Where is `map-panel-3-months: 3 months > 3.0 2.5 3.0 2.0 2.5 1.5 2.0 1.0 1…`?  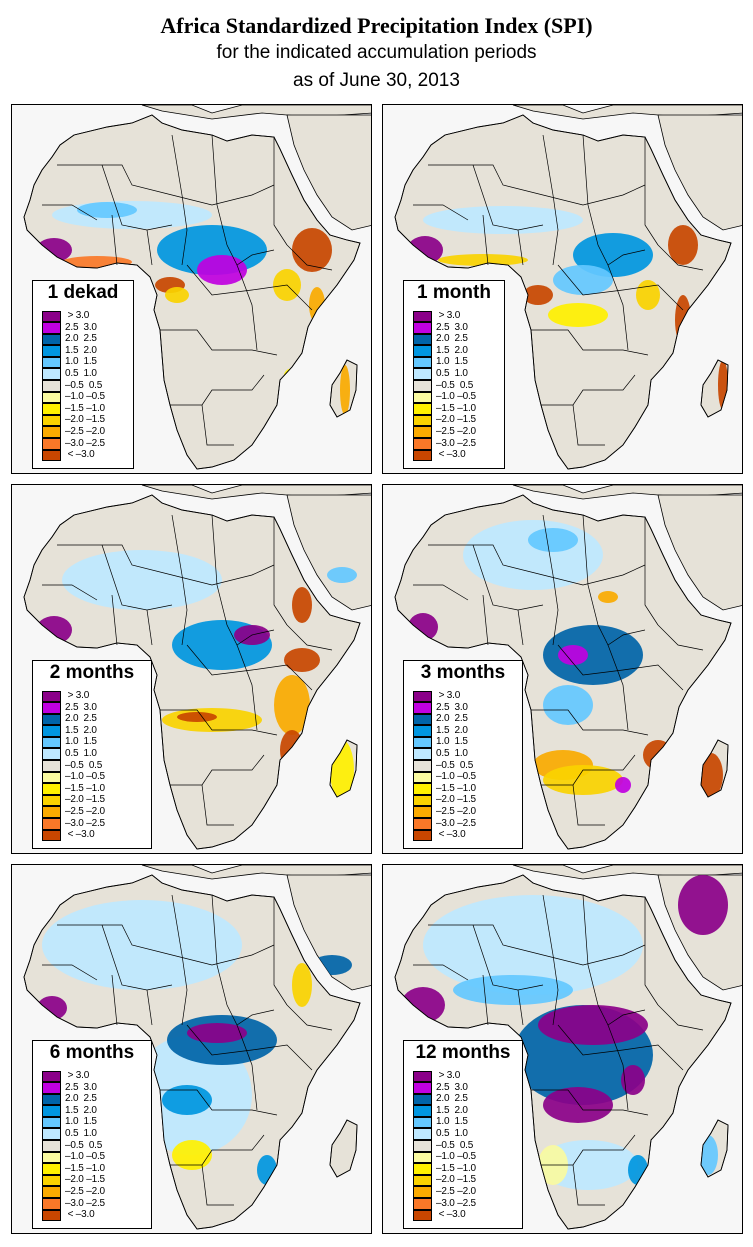
map-panel-3-months: 3 months > 3.0 2.5 3.0 2.0 2.5 1.5 2.0 1.0 1… is located at coordinates (562, 669).